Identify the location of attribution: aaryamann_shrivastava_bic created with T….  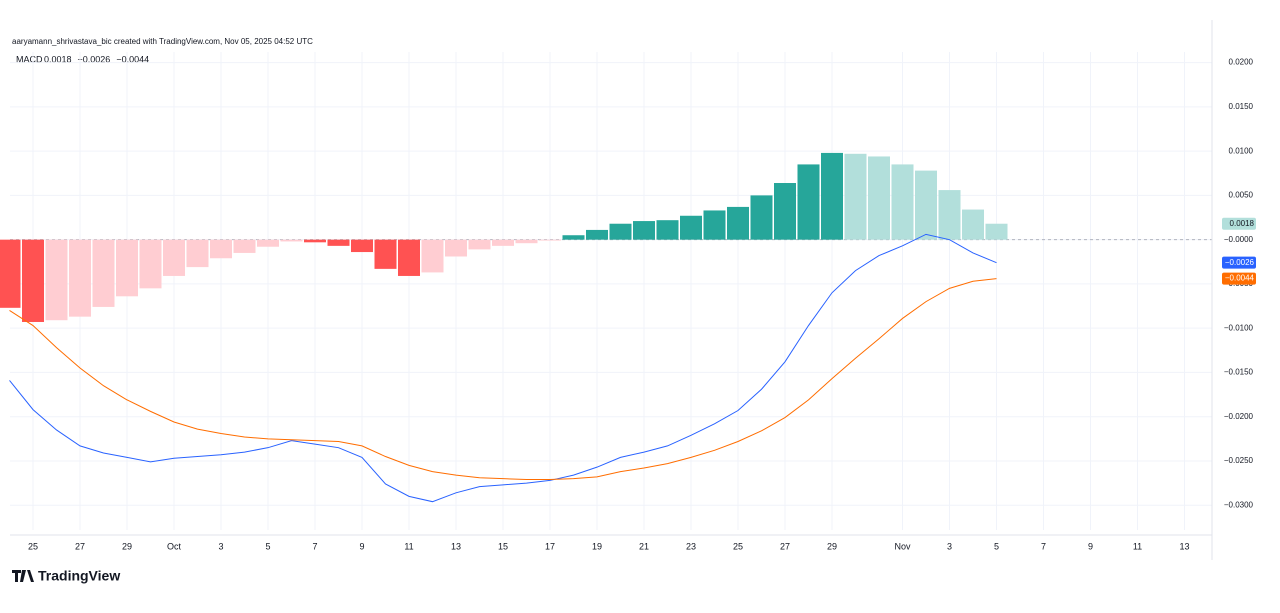
(162, 41).